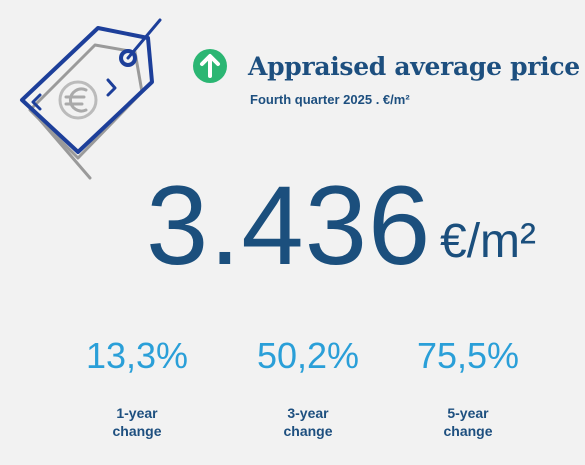  I want to click on stat-label: 1-year change, so click(137, 422).